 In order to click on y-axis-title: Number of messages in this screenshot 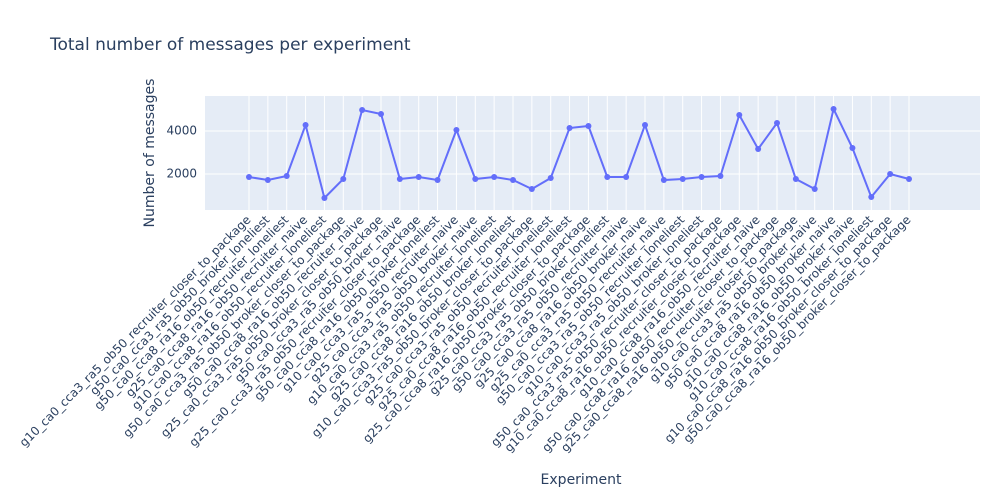, I will do `click(150, 153)`.